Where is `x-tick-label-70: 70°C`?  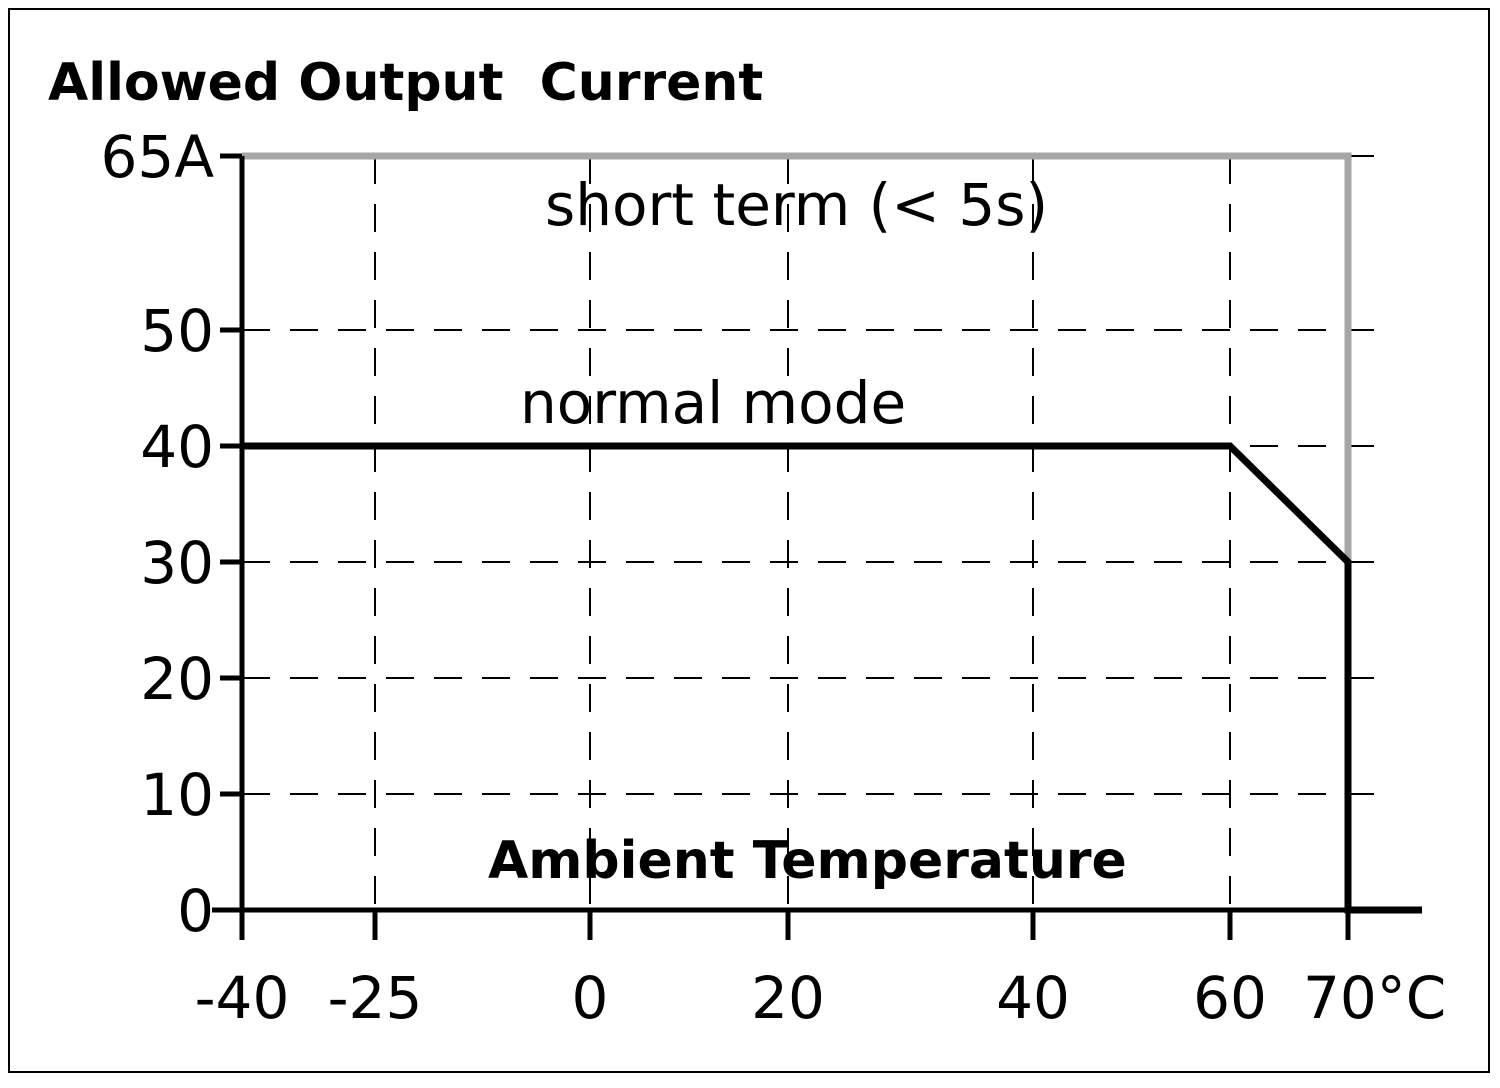 x-tick-label-70: 70°C is located at coordinates (1374, 998).